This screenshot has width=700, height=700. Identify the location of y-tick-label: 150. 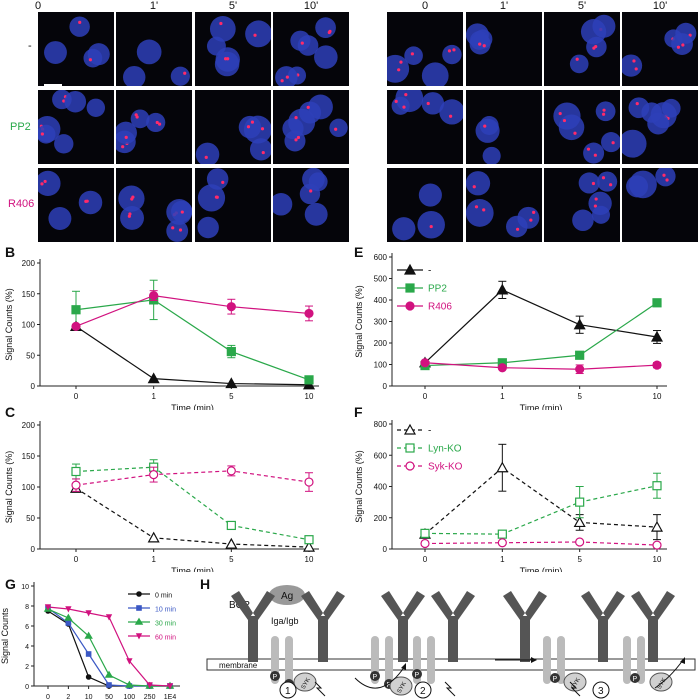
(29, 456).